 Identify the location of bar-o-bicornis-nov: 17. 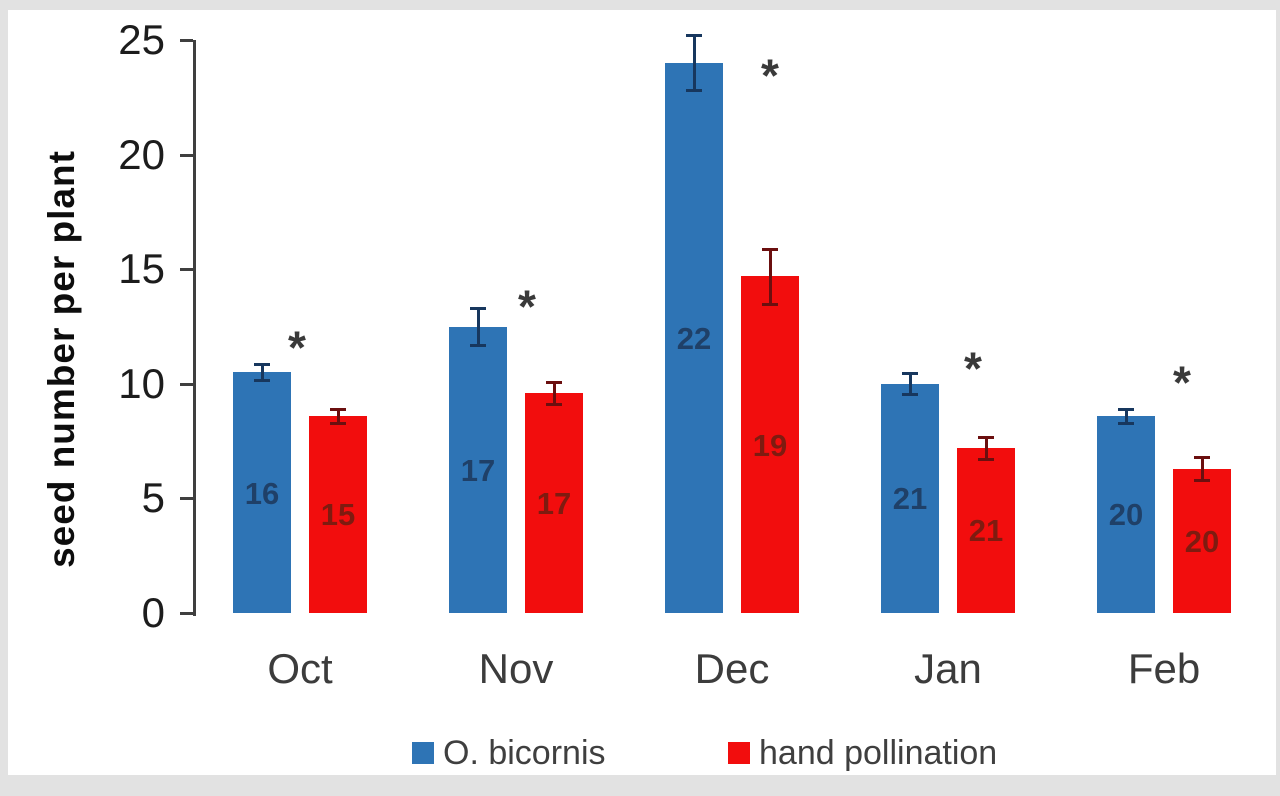
(478, 469).